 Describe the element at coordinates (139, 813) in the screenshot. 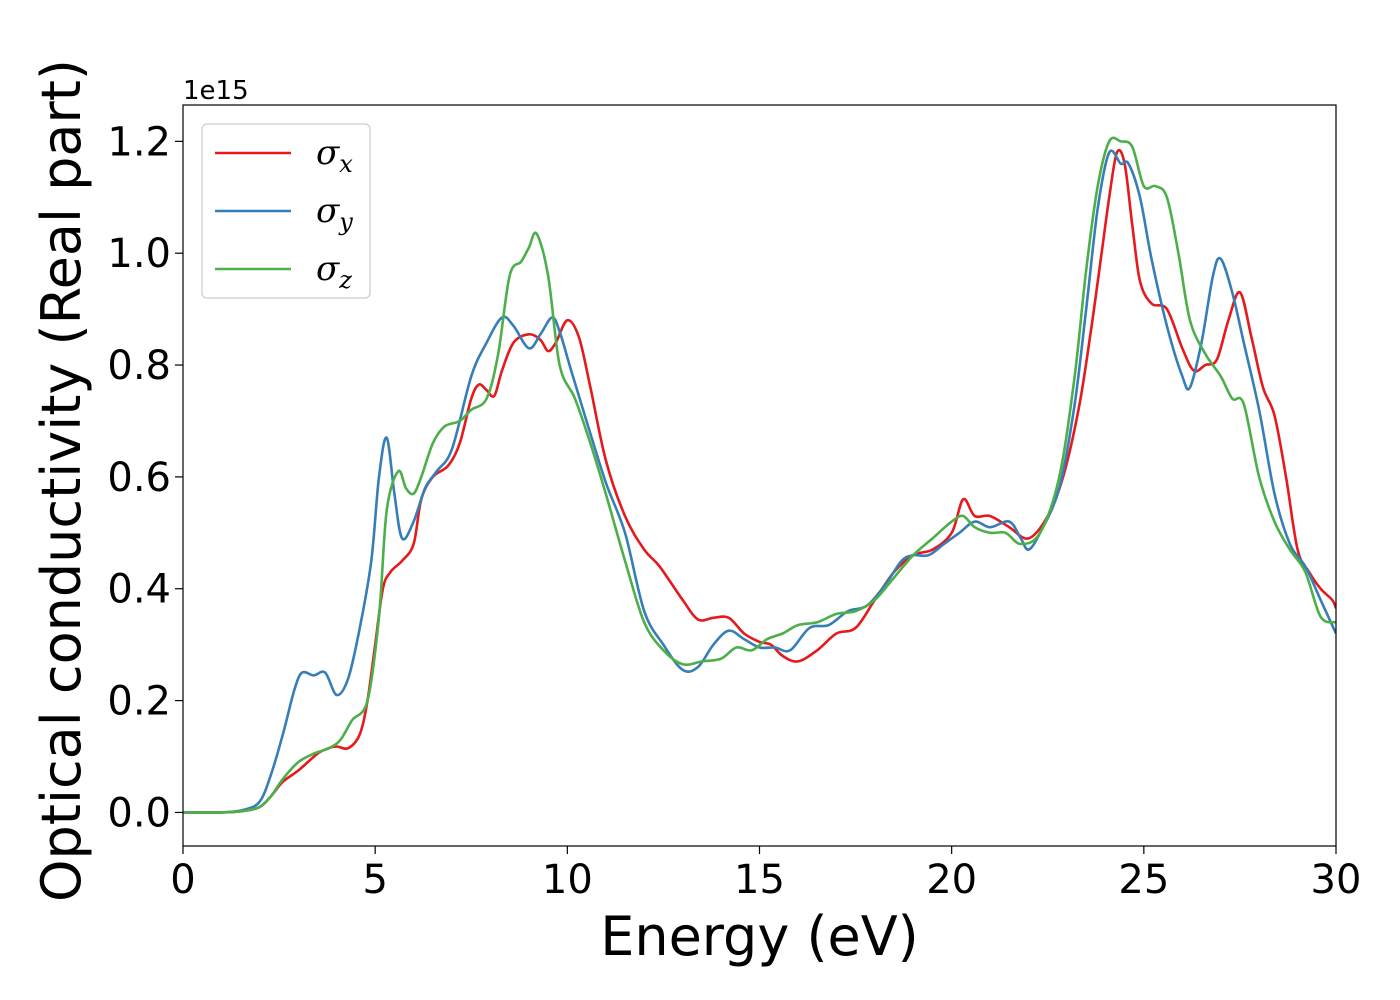

I see `y-tick-label: 0.0` at that location.